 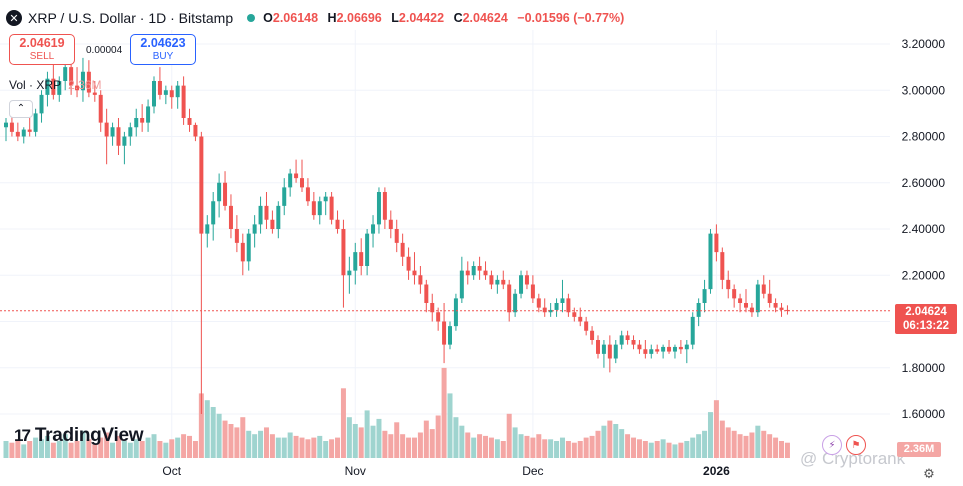 I want to click on time-axis: Oct Nov Dec 2026, so click(x=446, y=471).